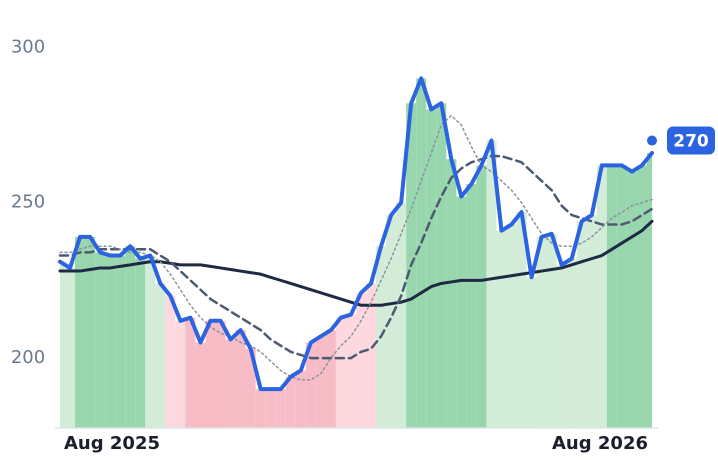 This screenshot has height=468, width=718. I want to click on last-badge, so click(691, 140).